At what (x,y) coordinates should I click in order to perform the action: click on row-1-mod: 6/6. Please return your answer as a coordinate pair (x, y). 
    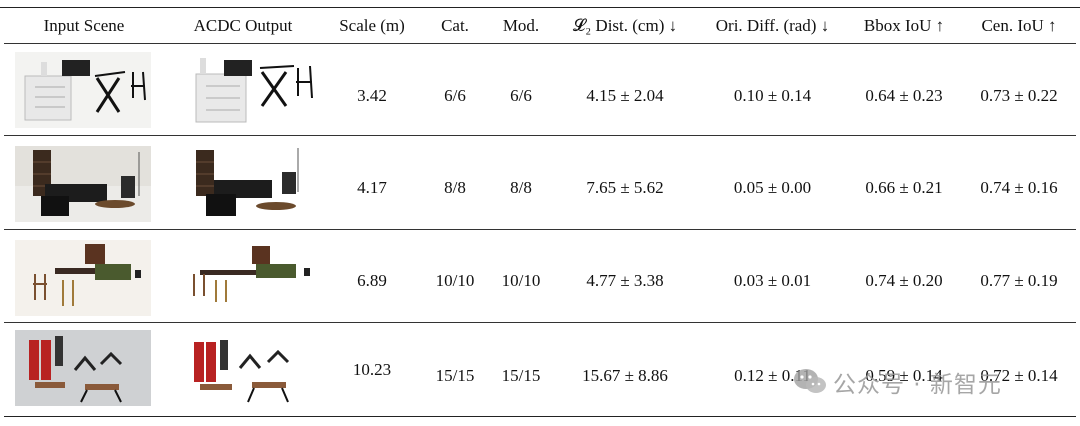
    Looking at the image, I should click on (521, 95).